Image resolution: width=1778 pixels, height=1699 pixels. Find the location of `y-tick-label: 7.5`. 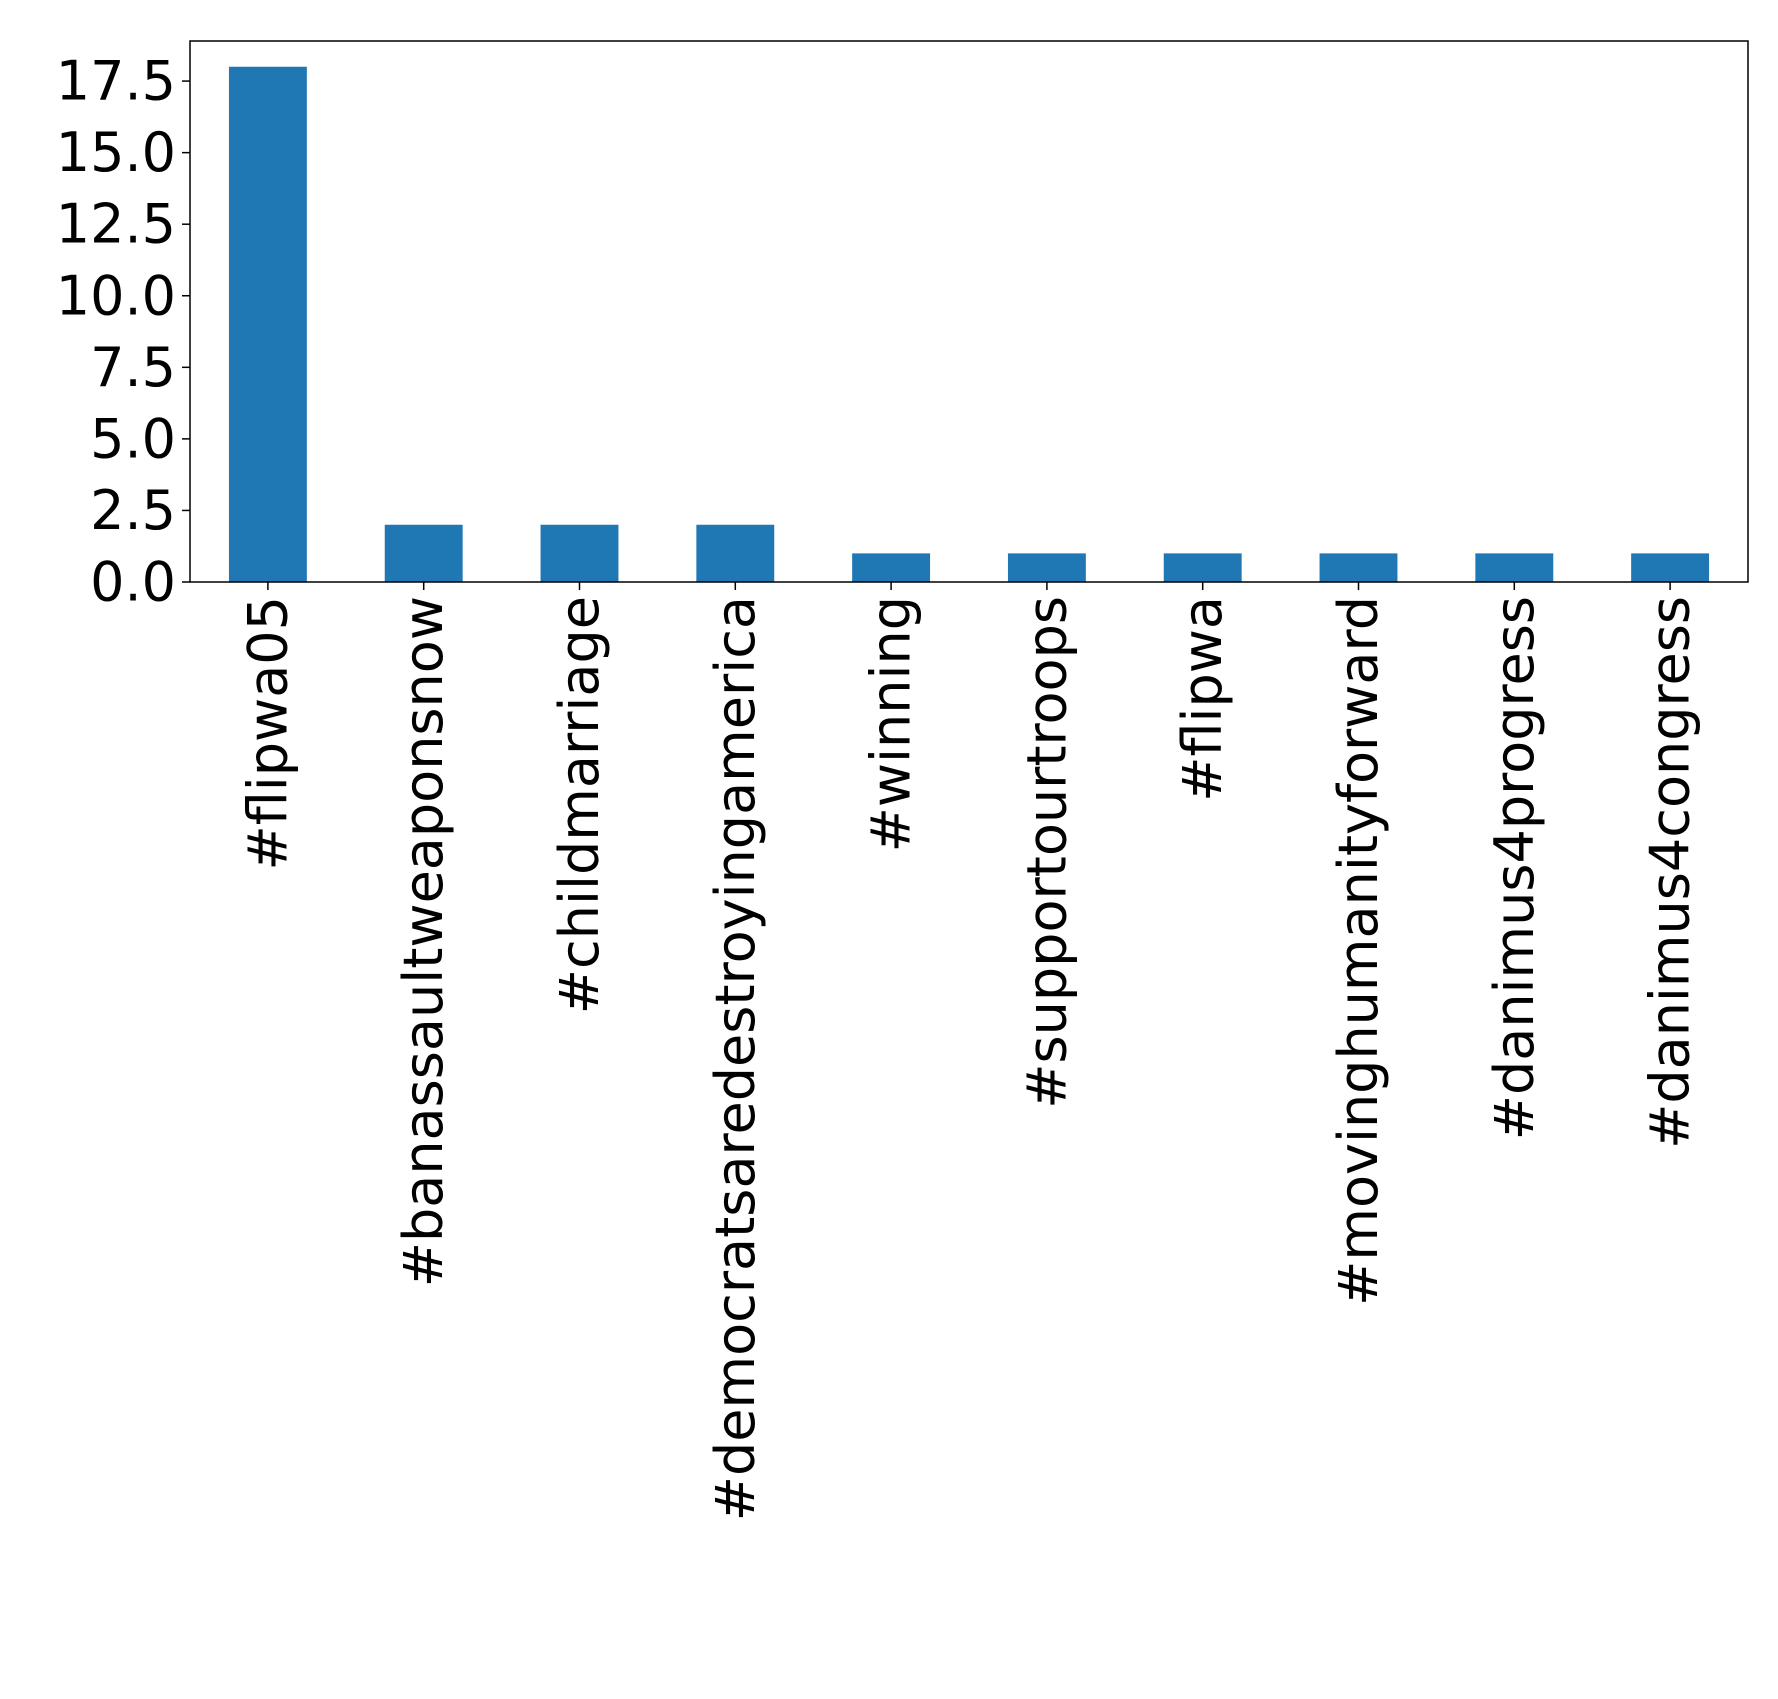

y-tick-label: 7.5 is located at coordinates (133, 367).